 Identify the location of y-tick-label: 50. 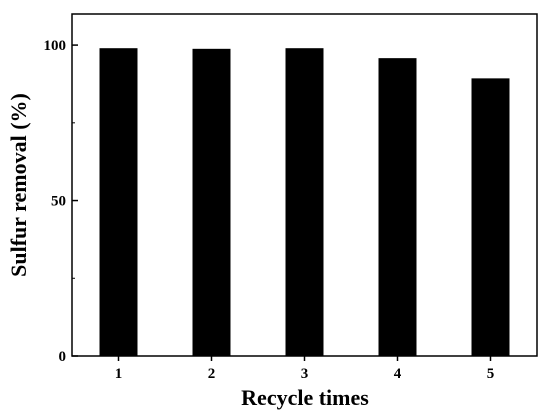
(58, 202).